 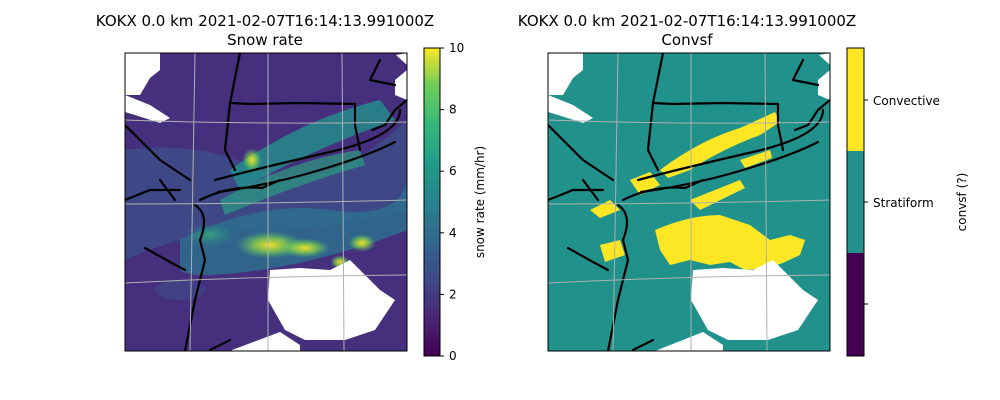 What do you see at coordinates (453, 356) in the screenshot?
I see `snow-rate-tick-label: 0` at bounding box center [453, 356].